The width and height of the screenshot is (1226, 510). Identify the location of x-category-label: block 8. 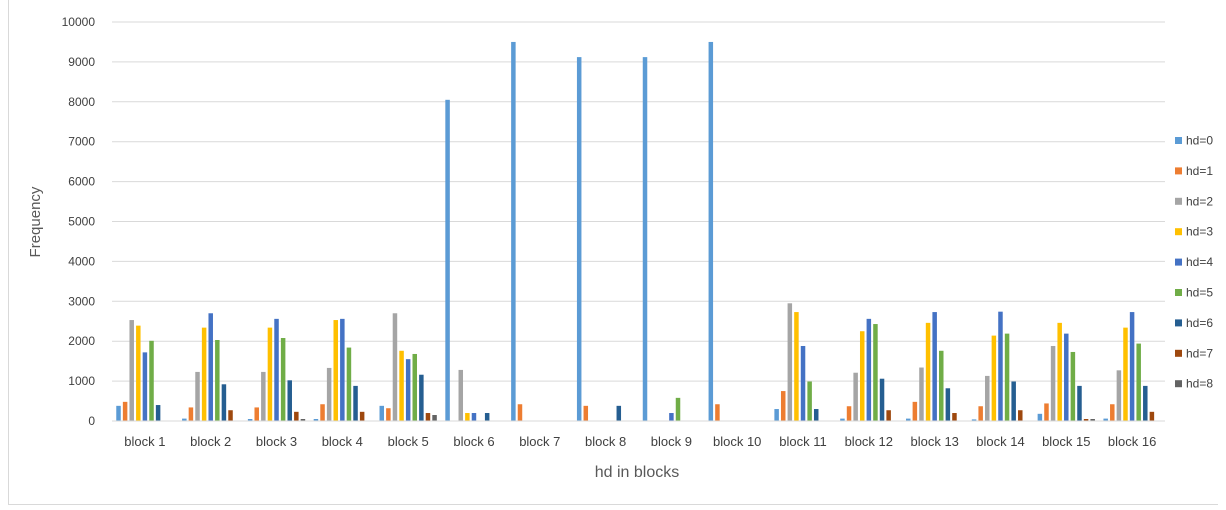
(605, 441).